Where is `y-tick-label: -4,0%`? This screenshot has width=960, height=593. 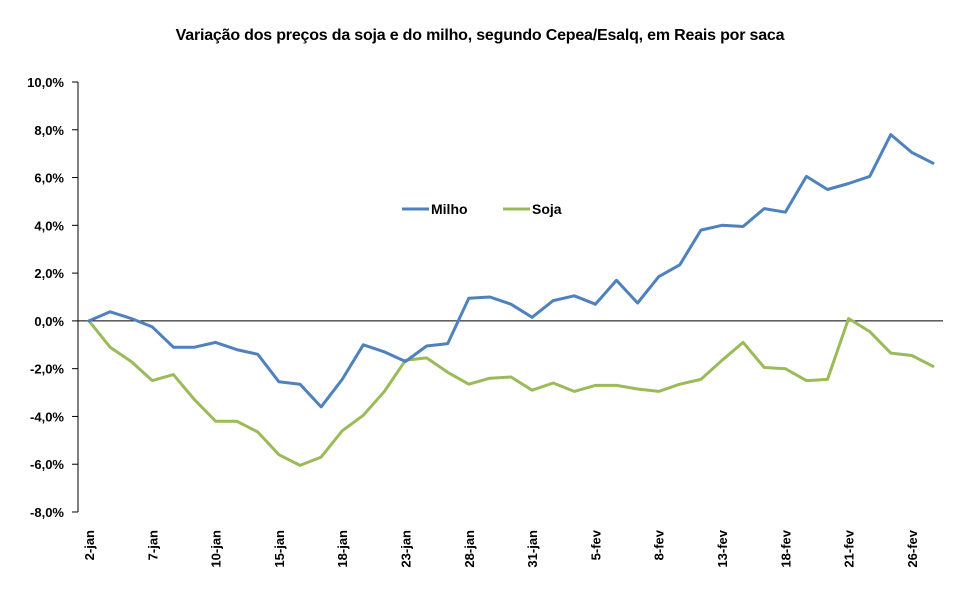
y-tick-label: -4,0% is located at coordinates (47, 416).